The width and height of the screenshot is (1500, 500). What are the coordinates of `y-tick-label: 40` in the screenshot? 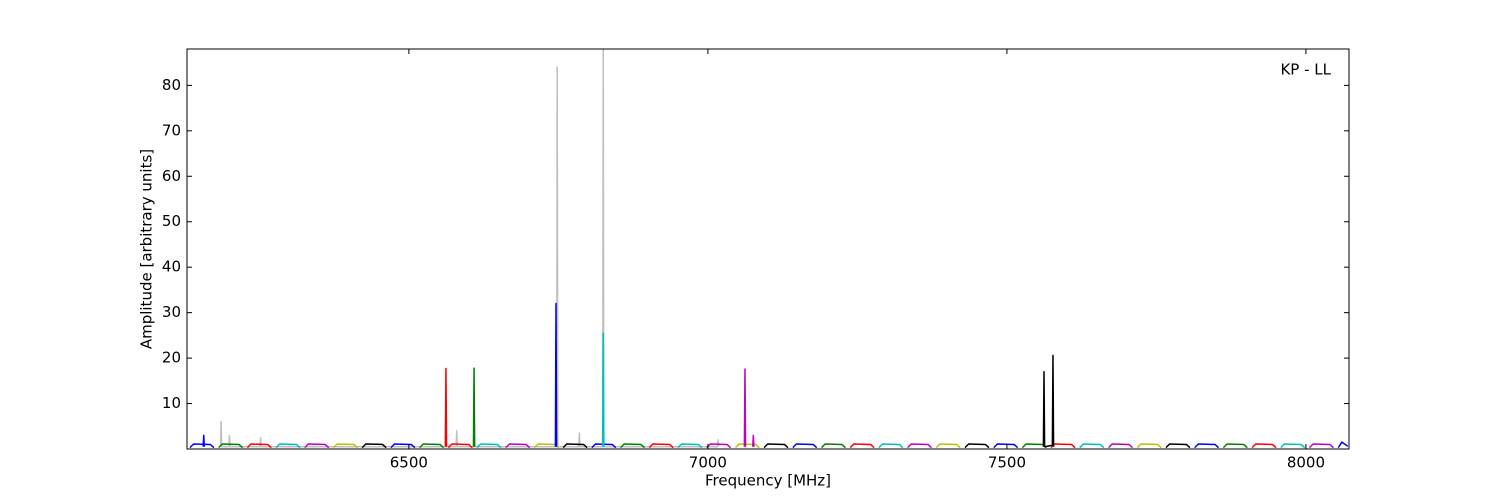 It's located at (171, 267).